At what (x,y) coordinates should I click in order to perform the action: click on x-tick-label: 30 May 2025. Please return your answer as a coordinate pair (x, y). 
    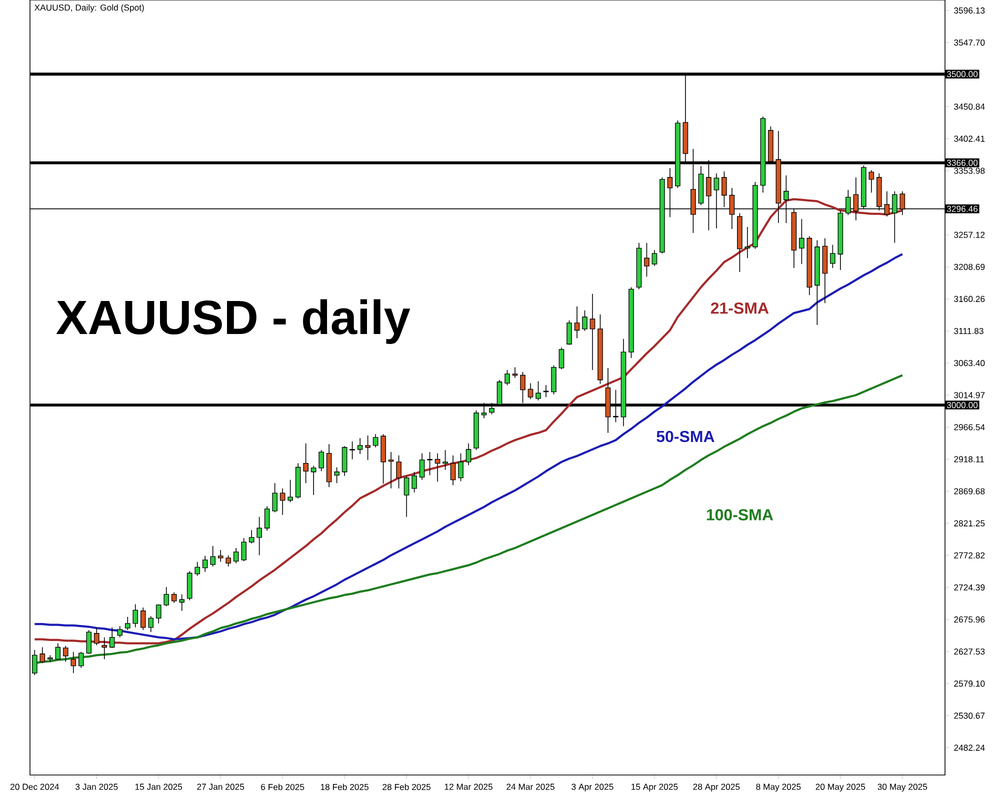
    Looking at the image, I should click on (903, 788).